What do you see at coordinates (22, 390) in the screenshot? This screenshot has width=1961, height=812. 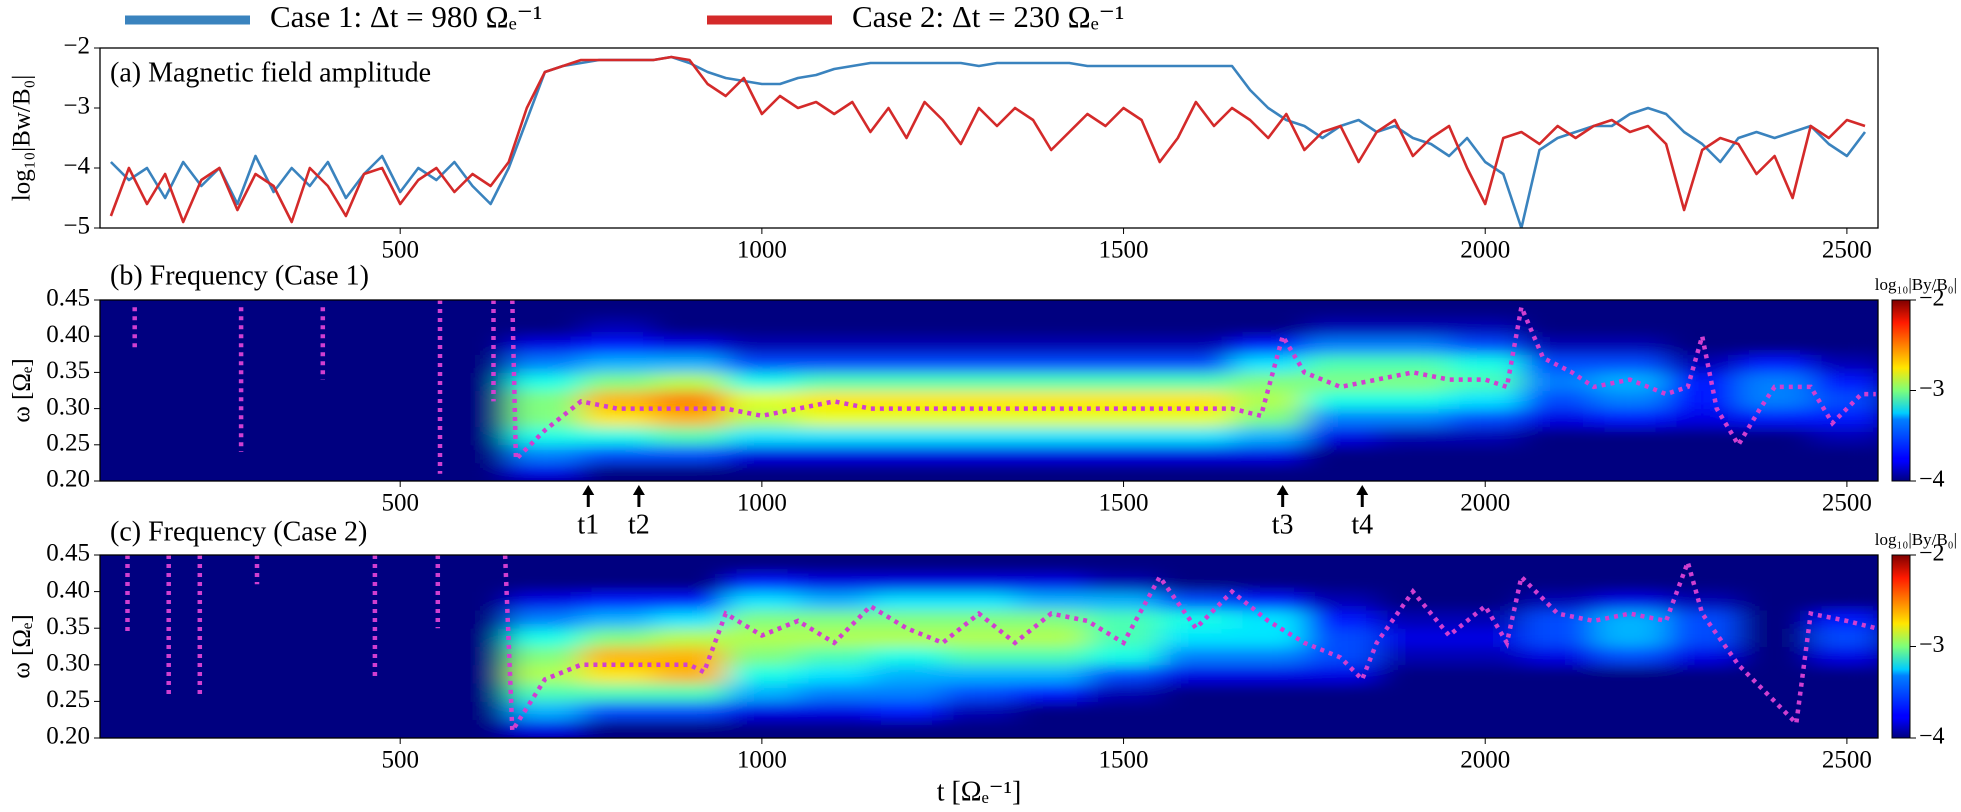 I see `y-axis-label: ω [Ωₑ]` at bounding box center [22, 390].